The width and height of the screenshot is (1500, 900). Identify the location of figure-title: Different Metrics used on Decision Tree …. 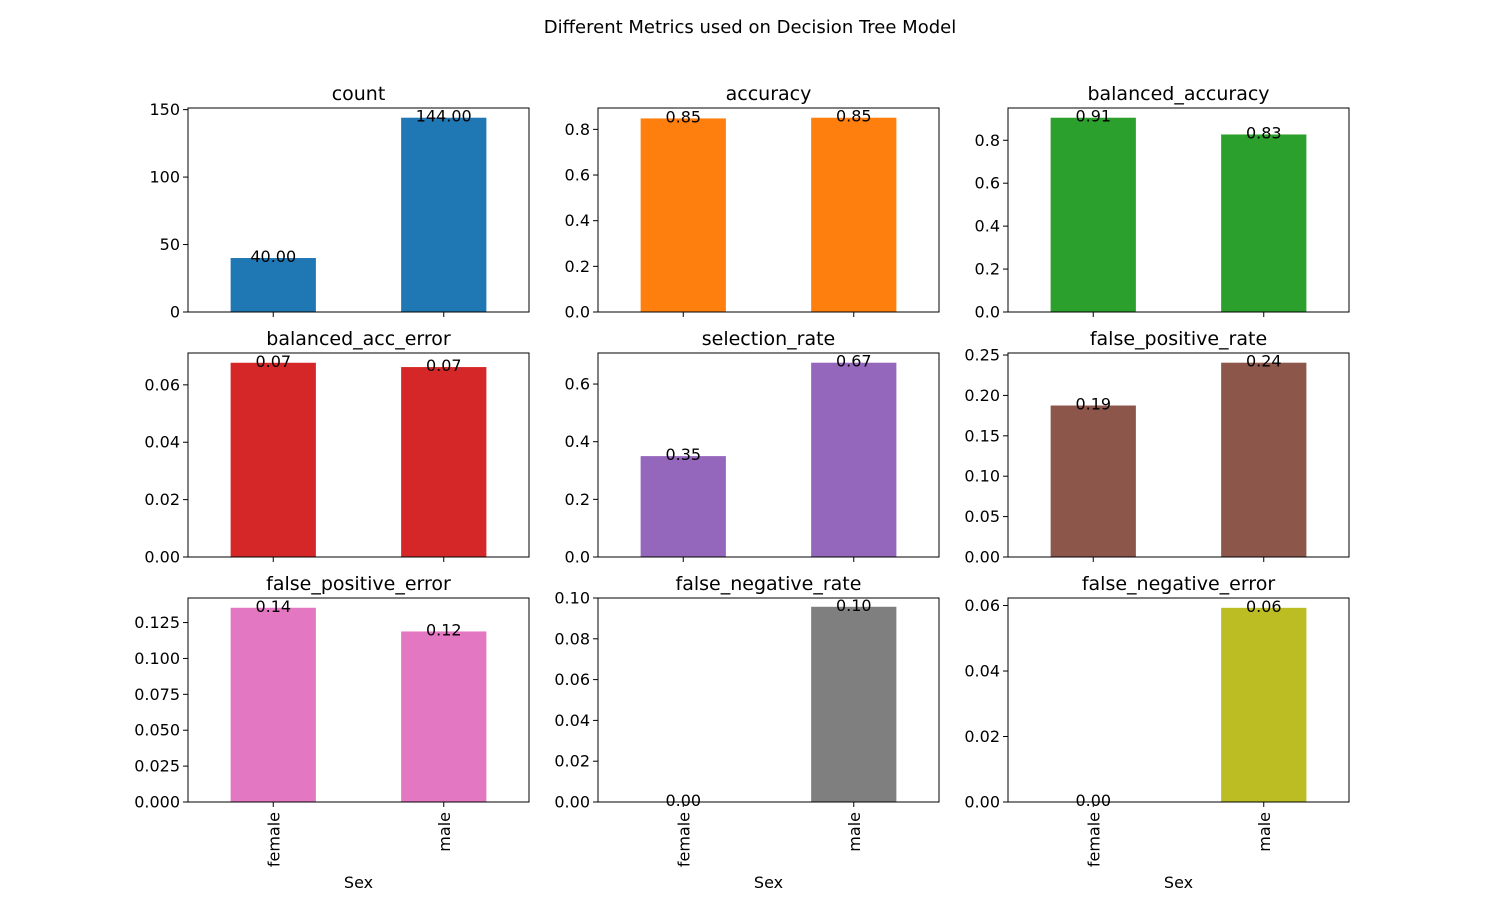
(750, 27).